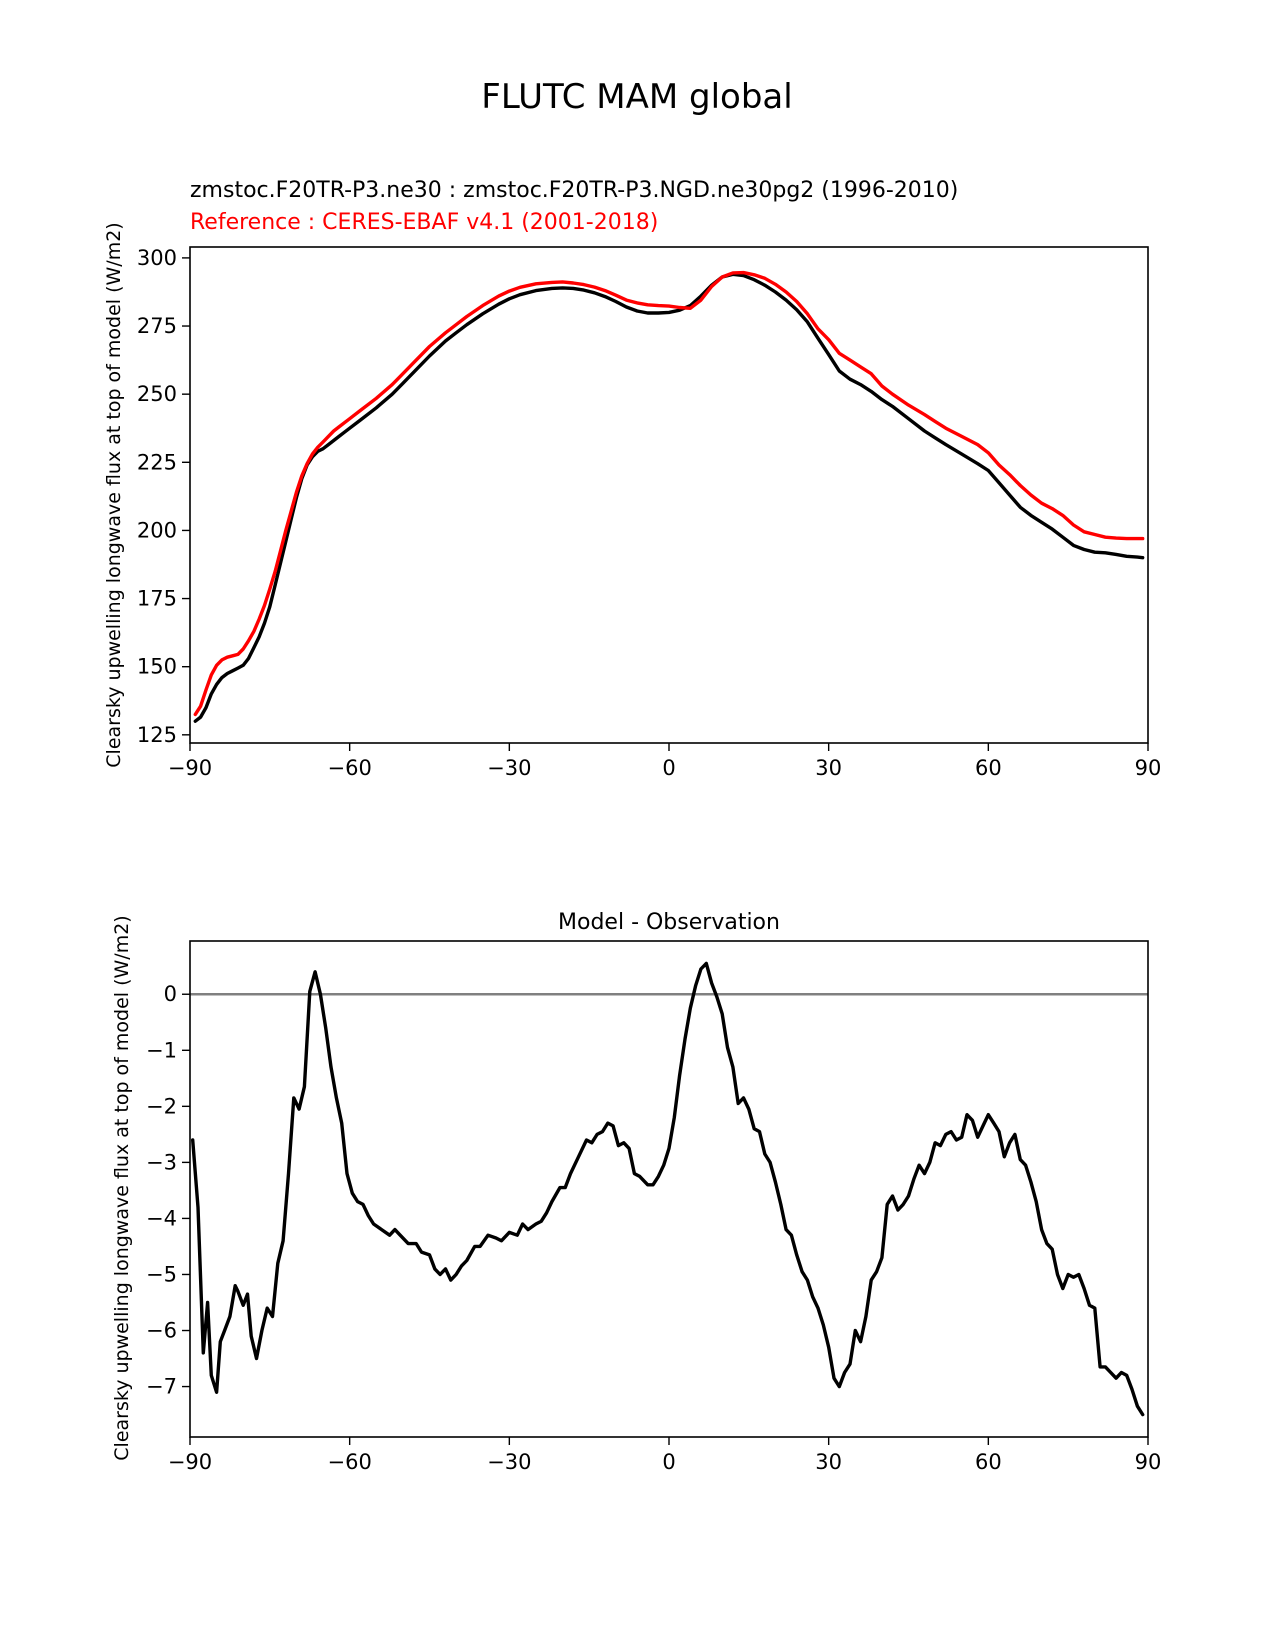 The image size is (1275, 1650). I want to click on y-tick-label: −1, so click(161, 1050).